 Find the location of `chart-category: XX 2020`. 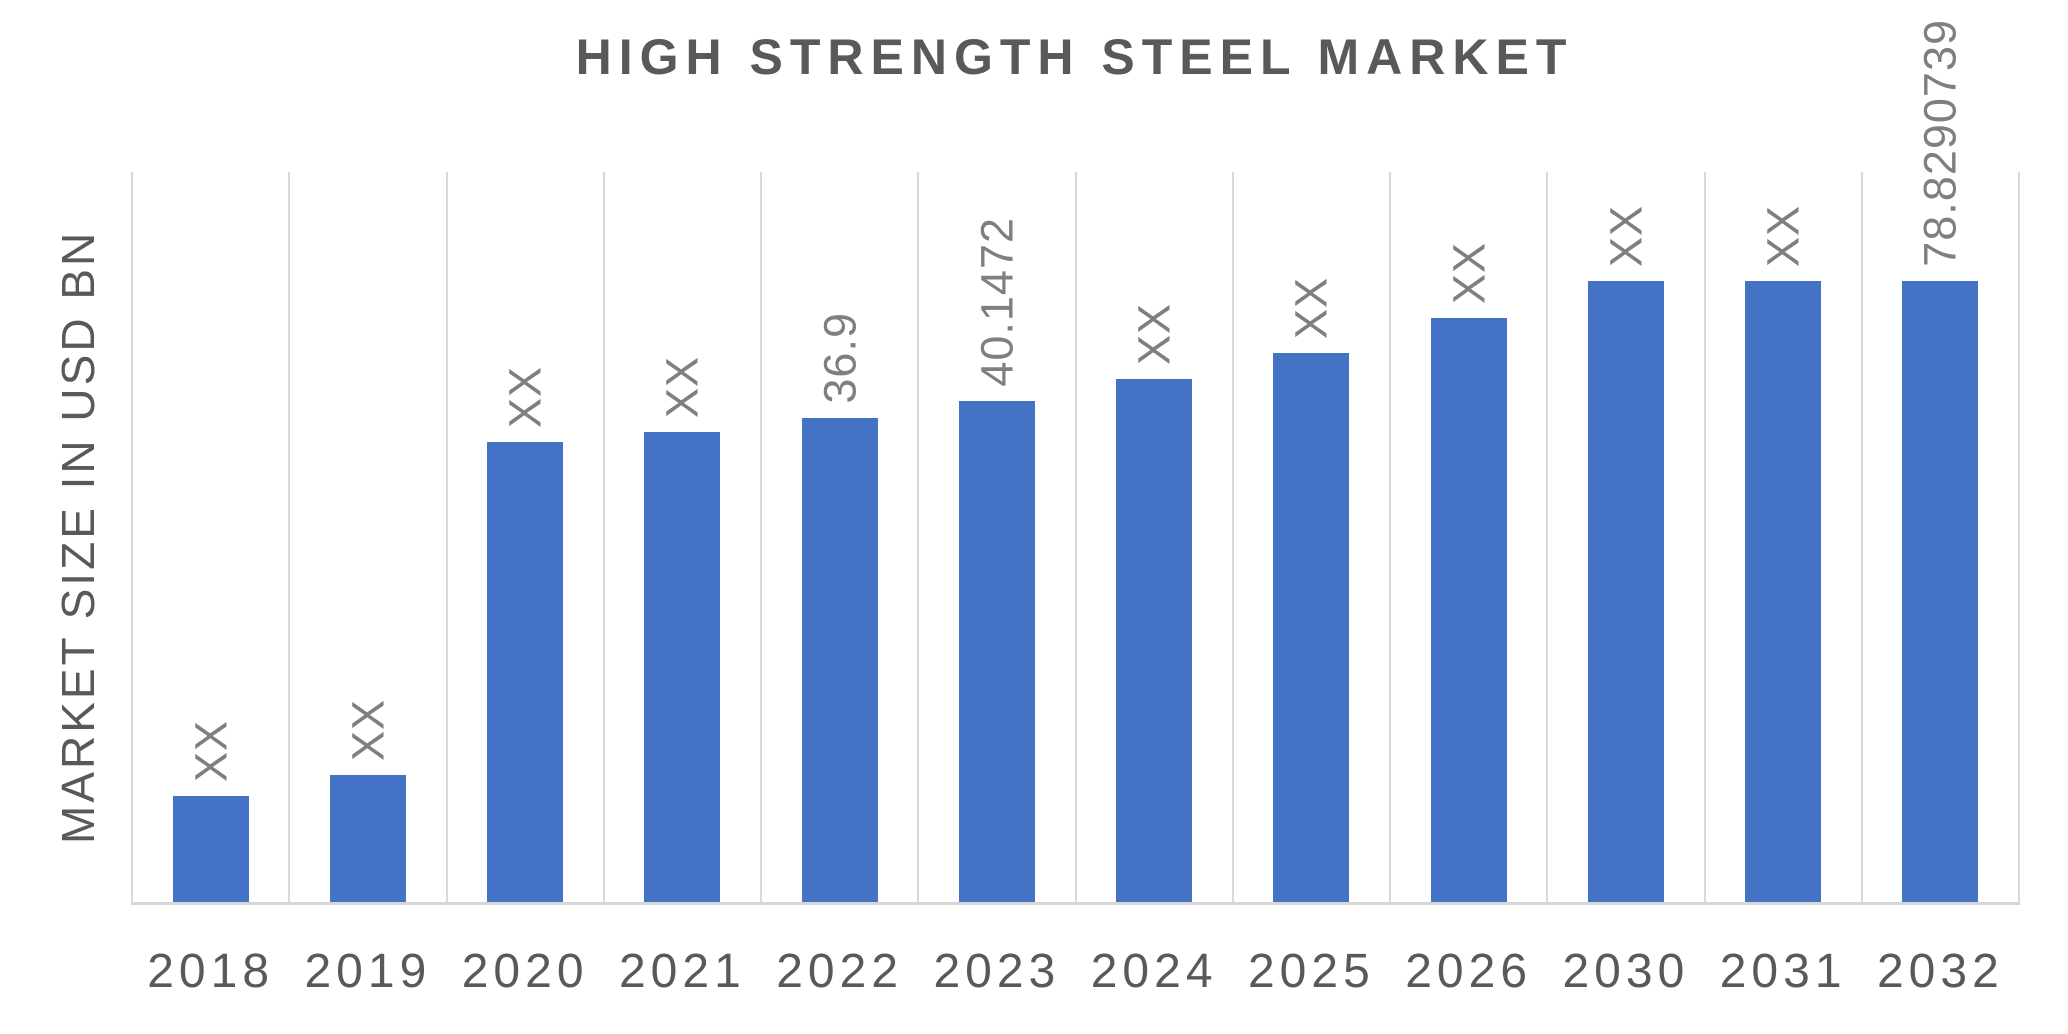

chart-category: XX 2020 is located at coordinates (524, 585).